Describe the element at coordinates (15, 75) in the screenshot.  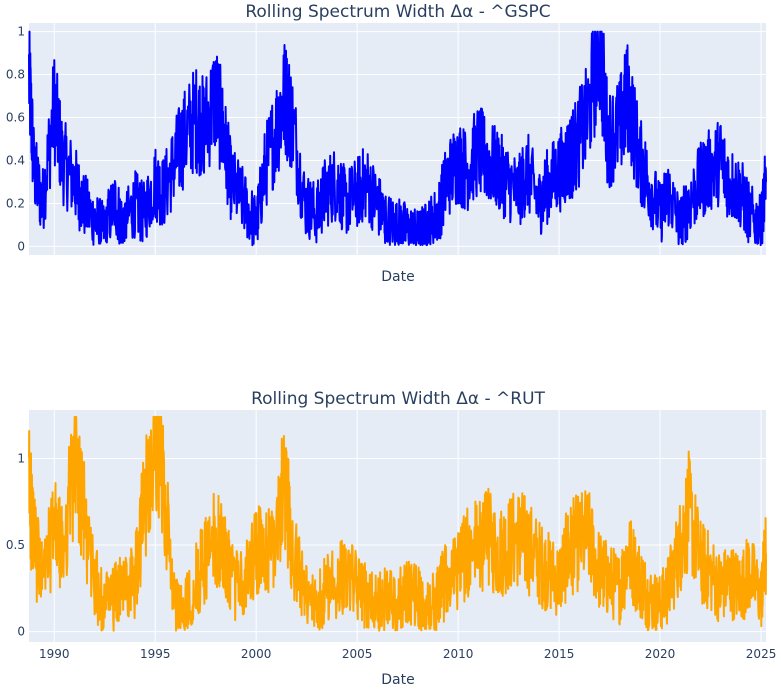
I see `y-tick-label: 0.8` at that location.